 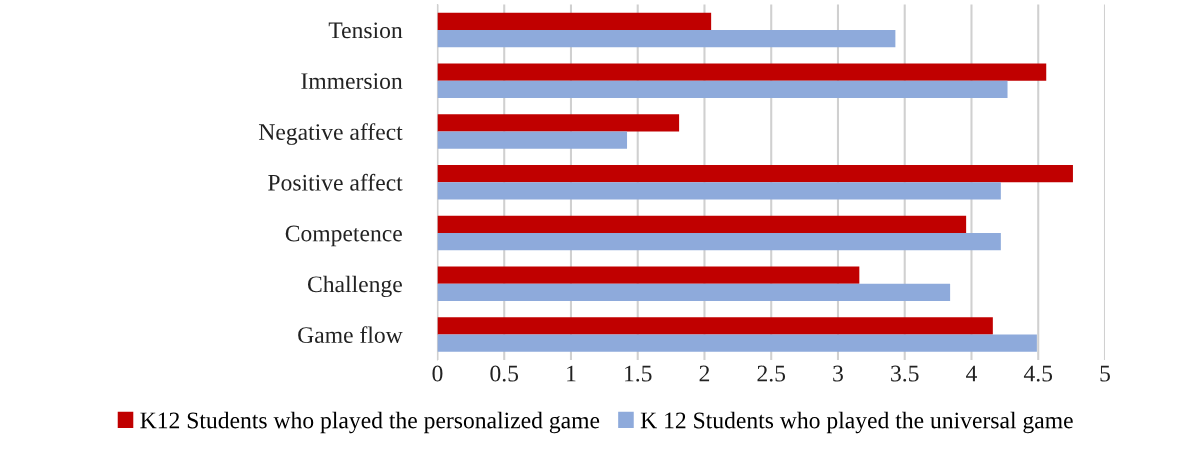 I want to click on y-tick-label: Negative affect, so click(x=330, y=134).